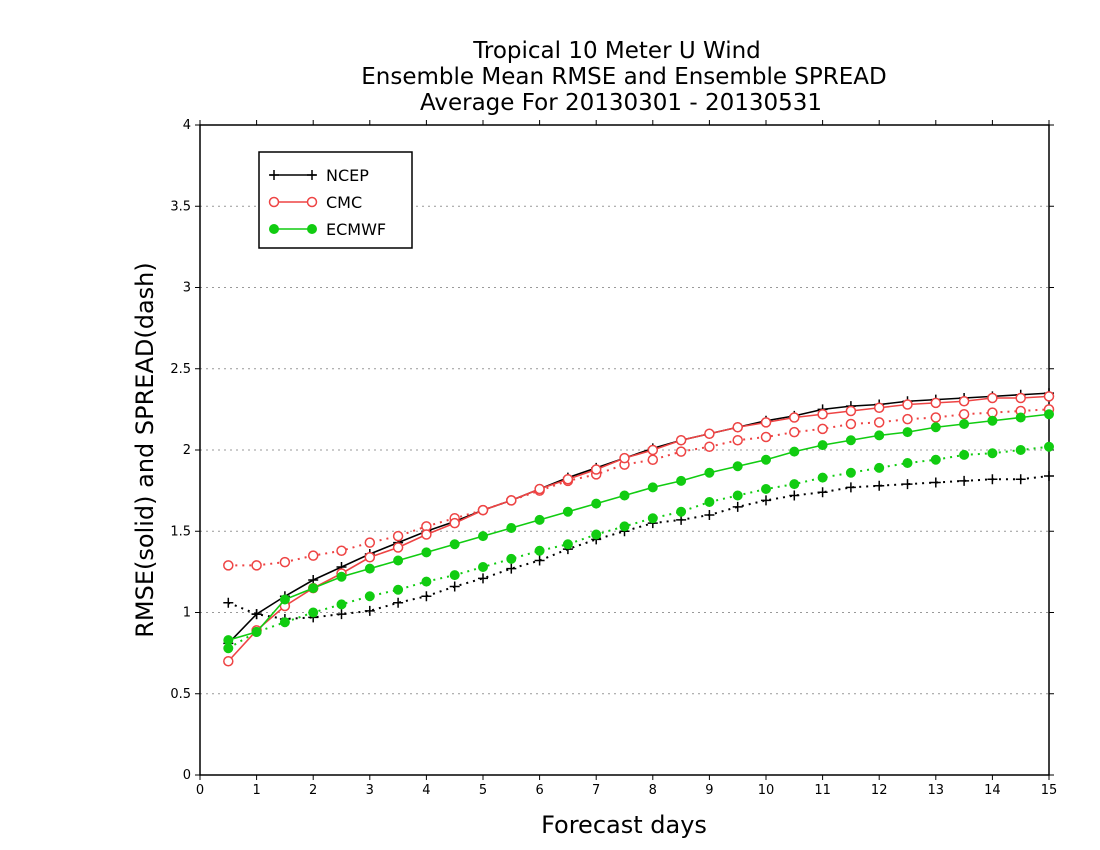 This screenshot has height=850, width=1100. I want to click on y-axis-label: RMSE(solid) and SPREAD(dash), so click(145, 450).